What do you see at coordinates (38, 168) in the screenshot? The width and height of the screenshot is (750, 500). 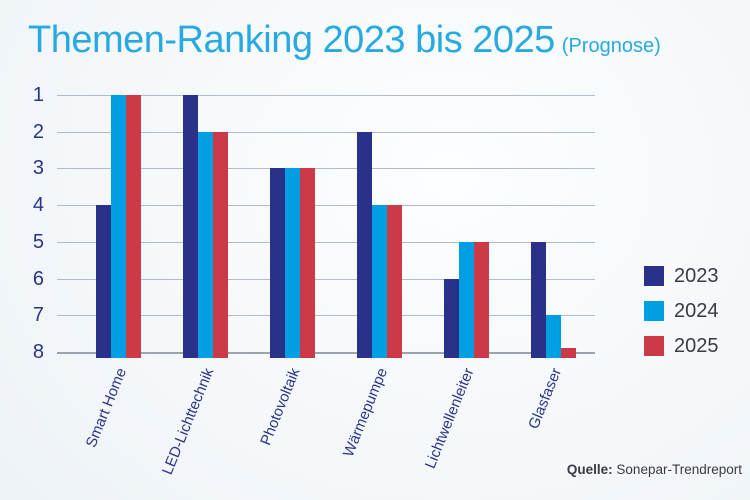 I see `y-axis-tick-label: 3` at bounding box center [38, 168].